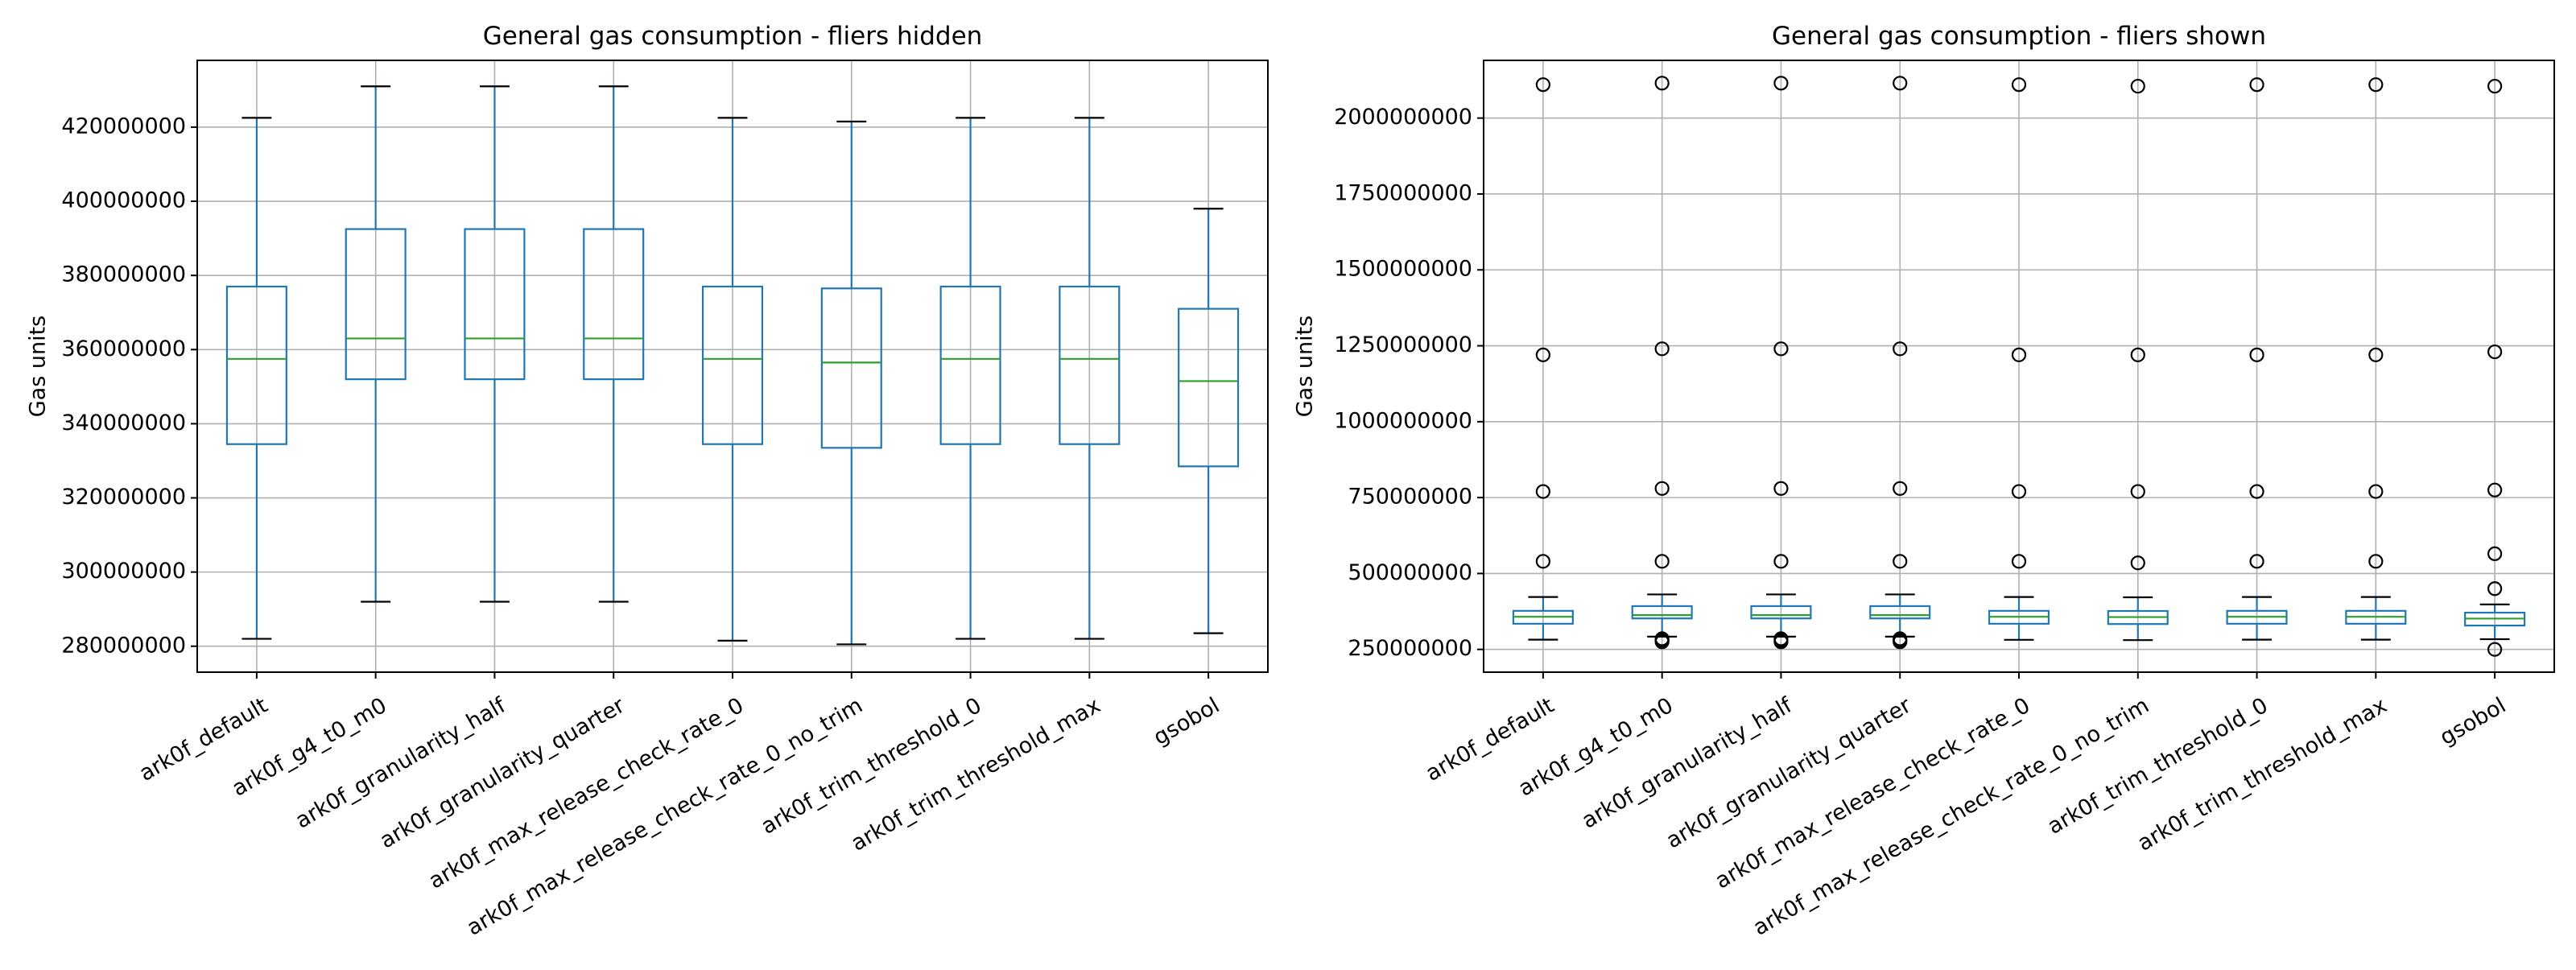 This screenshot has width=2576, height=970. I want to click on y-tick-label: 300000000, so click(123, 572).